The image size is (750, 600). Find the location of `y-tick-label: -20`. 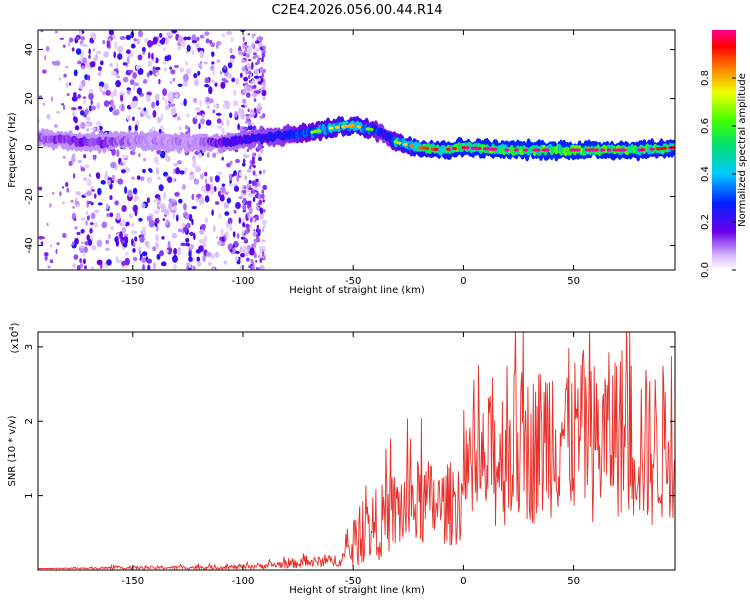

y-tick-label: -20 is located at coordinates (29, 196).